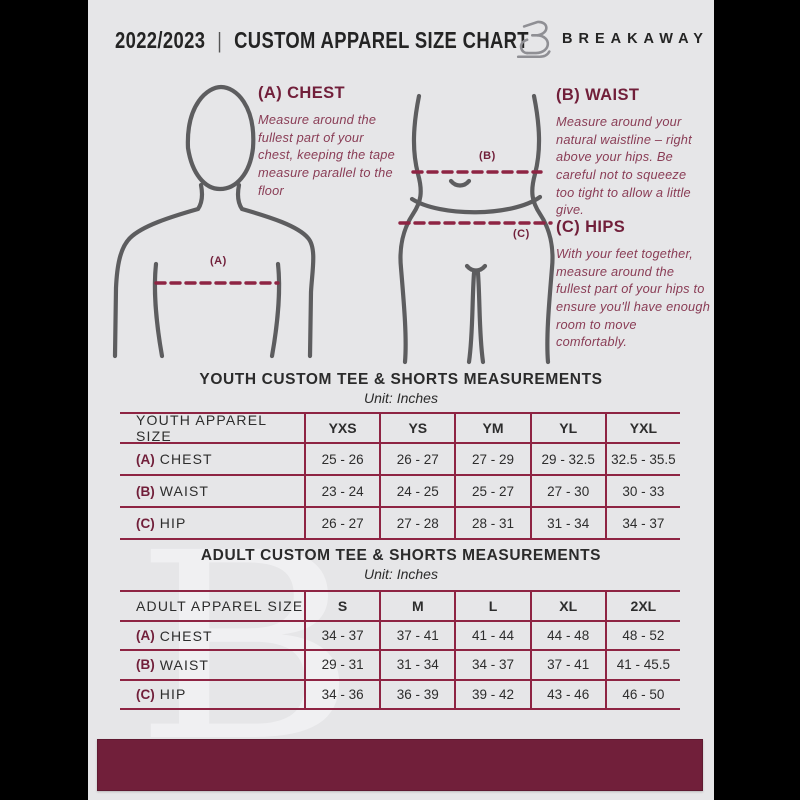 Image resolution: width=800 pixels, height=800 pixels. Describe the element at coordinates (416, 428) in the screenshot. I see `size-column-header: YS` at that location.